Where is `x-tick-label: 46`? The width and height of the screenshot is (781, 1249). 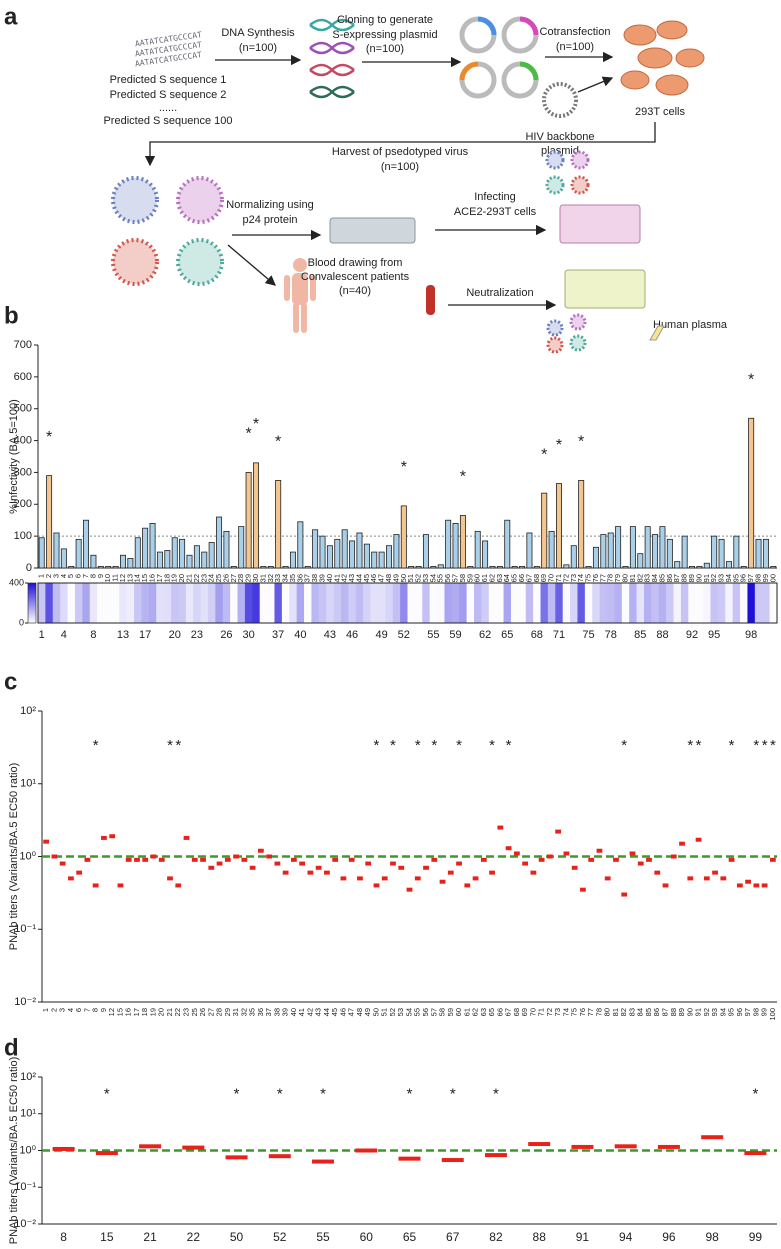
x-tick-label: 46 is located at coordinates (342, 1012).